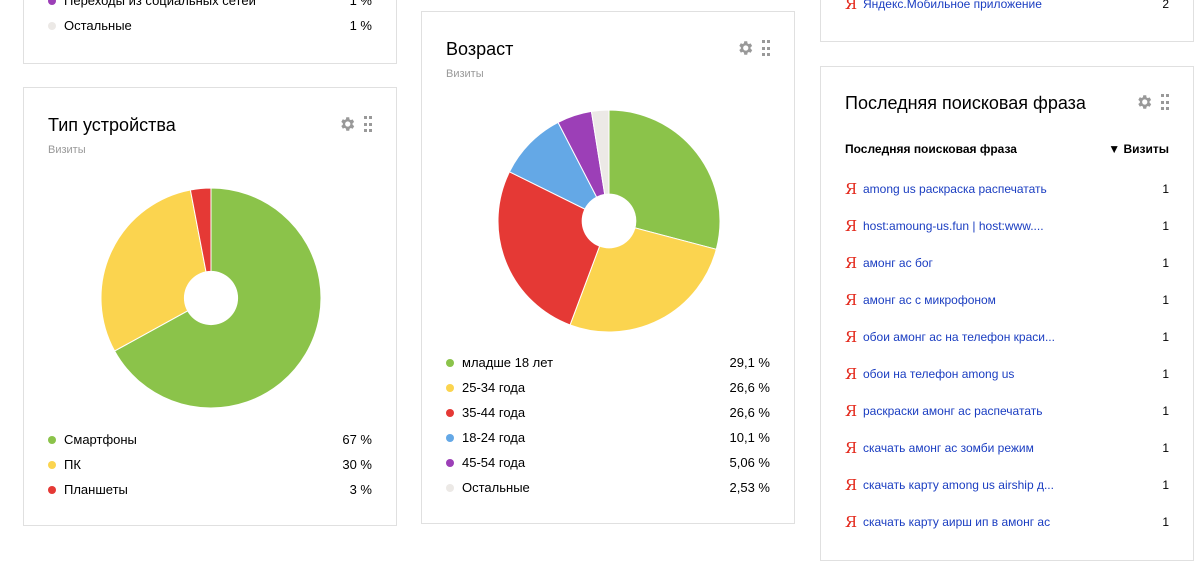 Image resolution: width=1197 pixels, height=583 pixels. I want to click on table-row: Я Яндекс.Мобильное приложение 2, so click(1007, 11).